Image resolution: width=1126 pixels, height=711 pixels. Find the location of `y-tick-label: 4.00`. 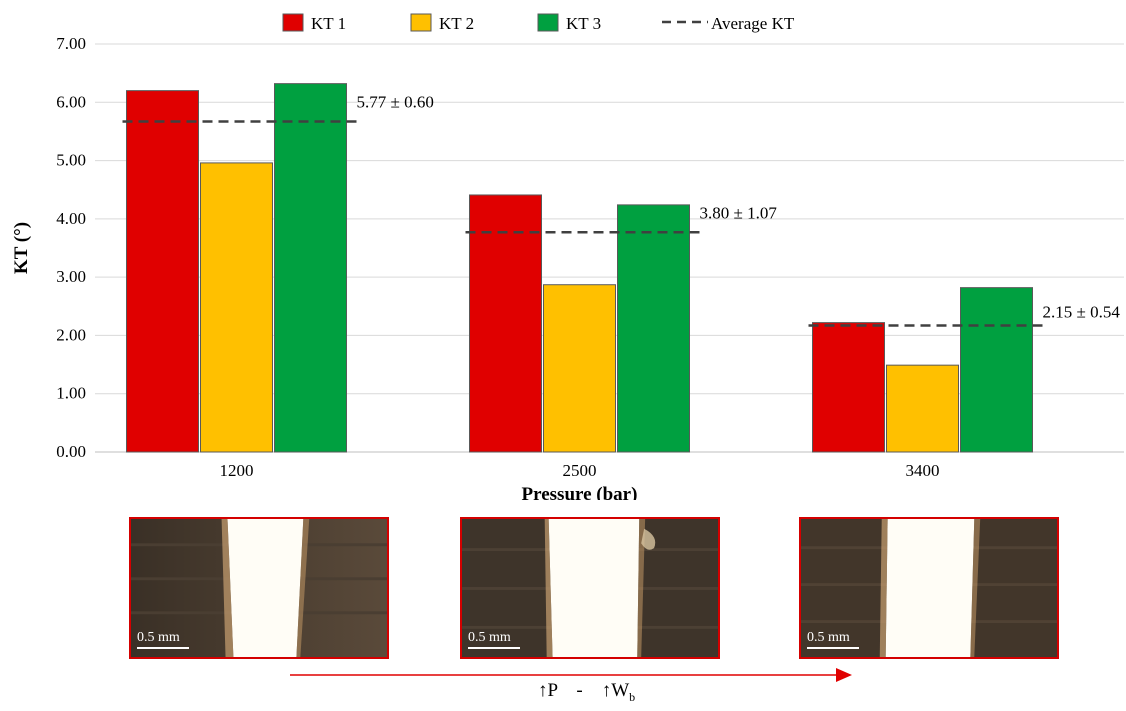

y-tick-label: 4.00 is located at coordinates (71, 218).